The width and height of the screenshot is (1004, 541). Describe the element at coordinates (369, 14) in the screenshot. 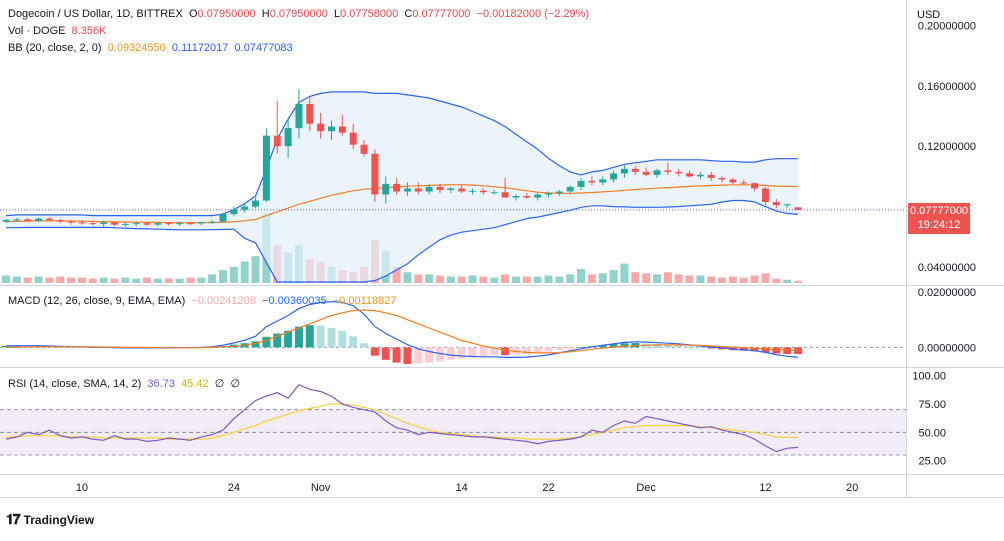

I see `low-value: 0.07758000` at that location.